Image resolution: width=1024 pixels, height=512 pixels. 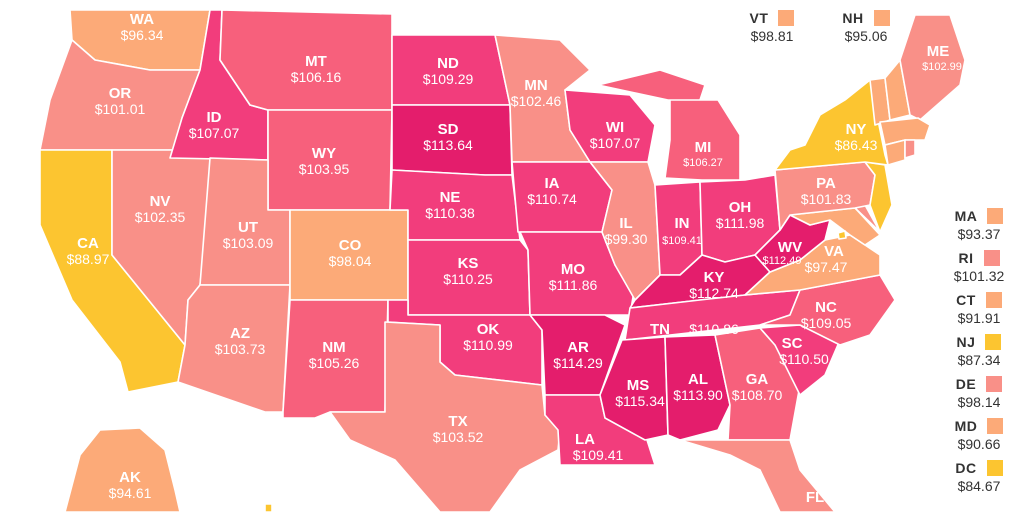 What do you see at coordinates (979, 402) in the screenshot?
I see `callout-DE-value: $98.14` at bounding box center [979, 402].